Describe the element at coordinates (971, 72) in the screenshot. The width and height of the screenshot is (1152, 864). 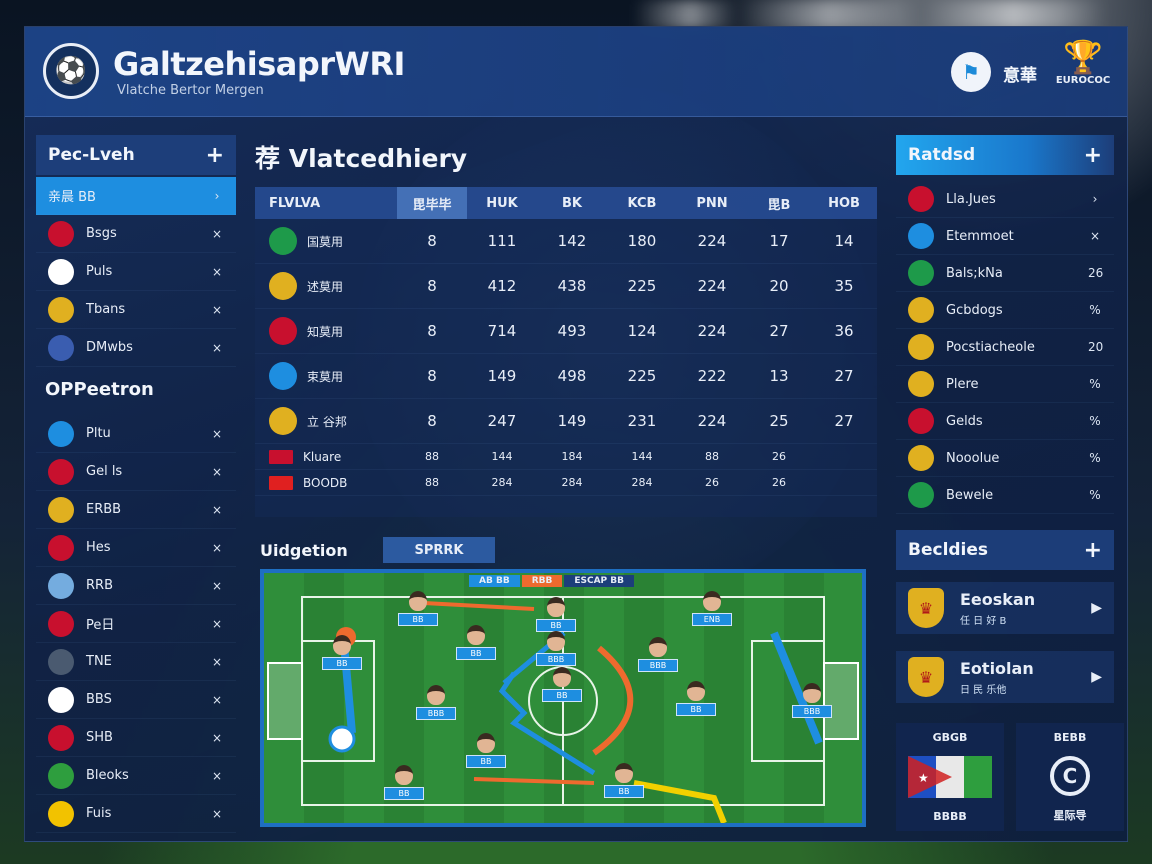
I see `flag-icon: ⚑` at that location.